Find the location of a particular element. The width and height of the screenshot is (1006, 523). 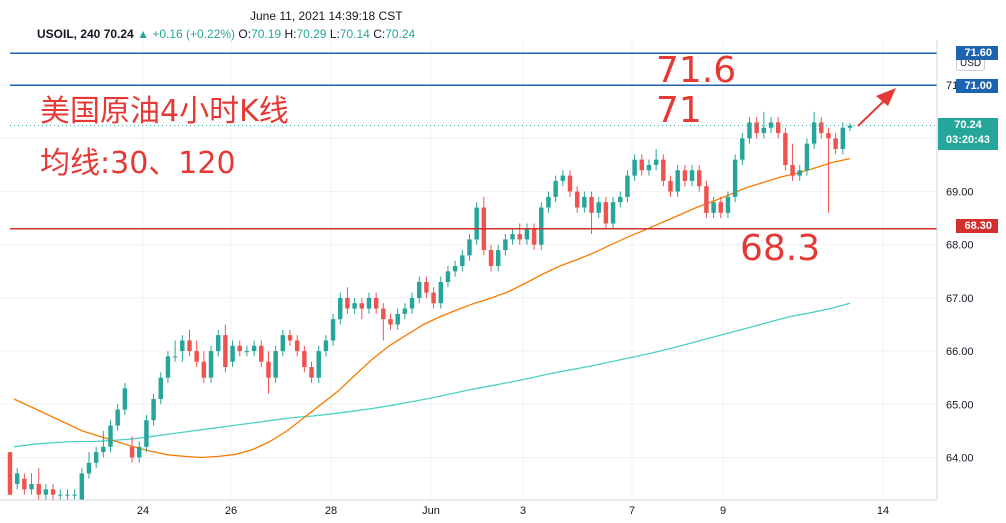

chart-datetime: June 11, 2021 14:39:18 CST is located at coordinates (326, 16).